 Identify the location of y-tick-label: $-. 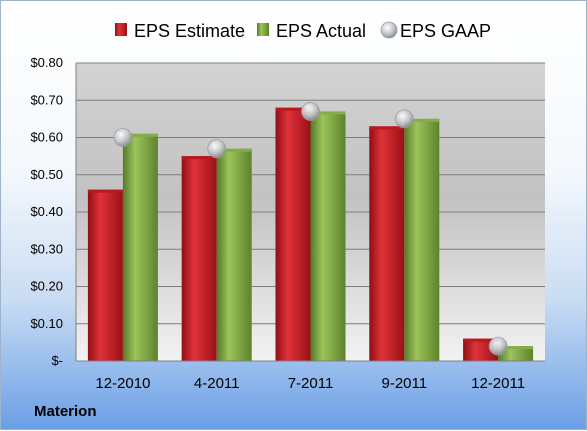
(57, 360).